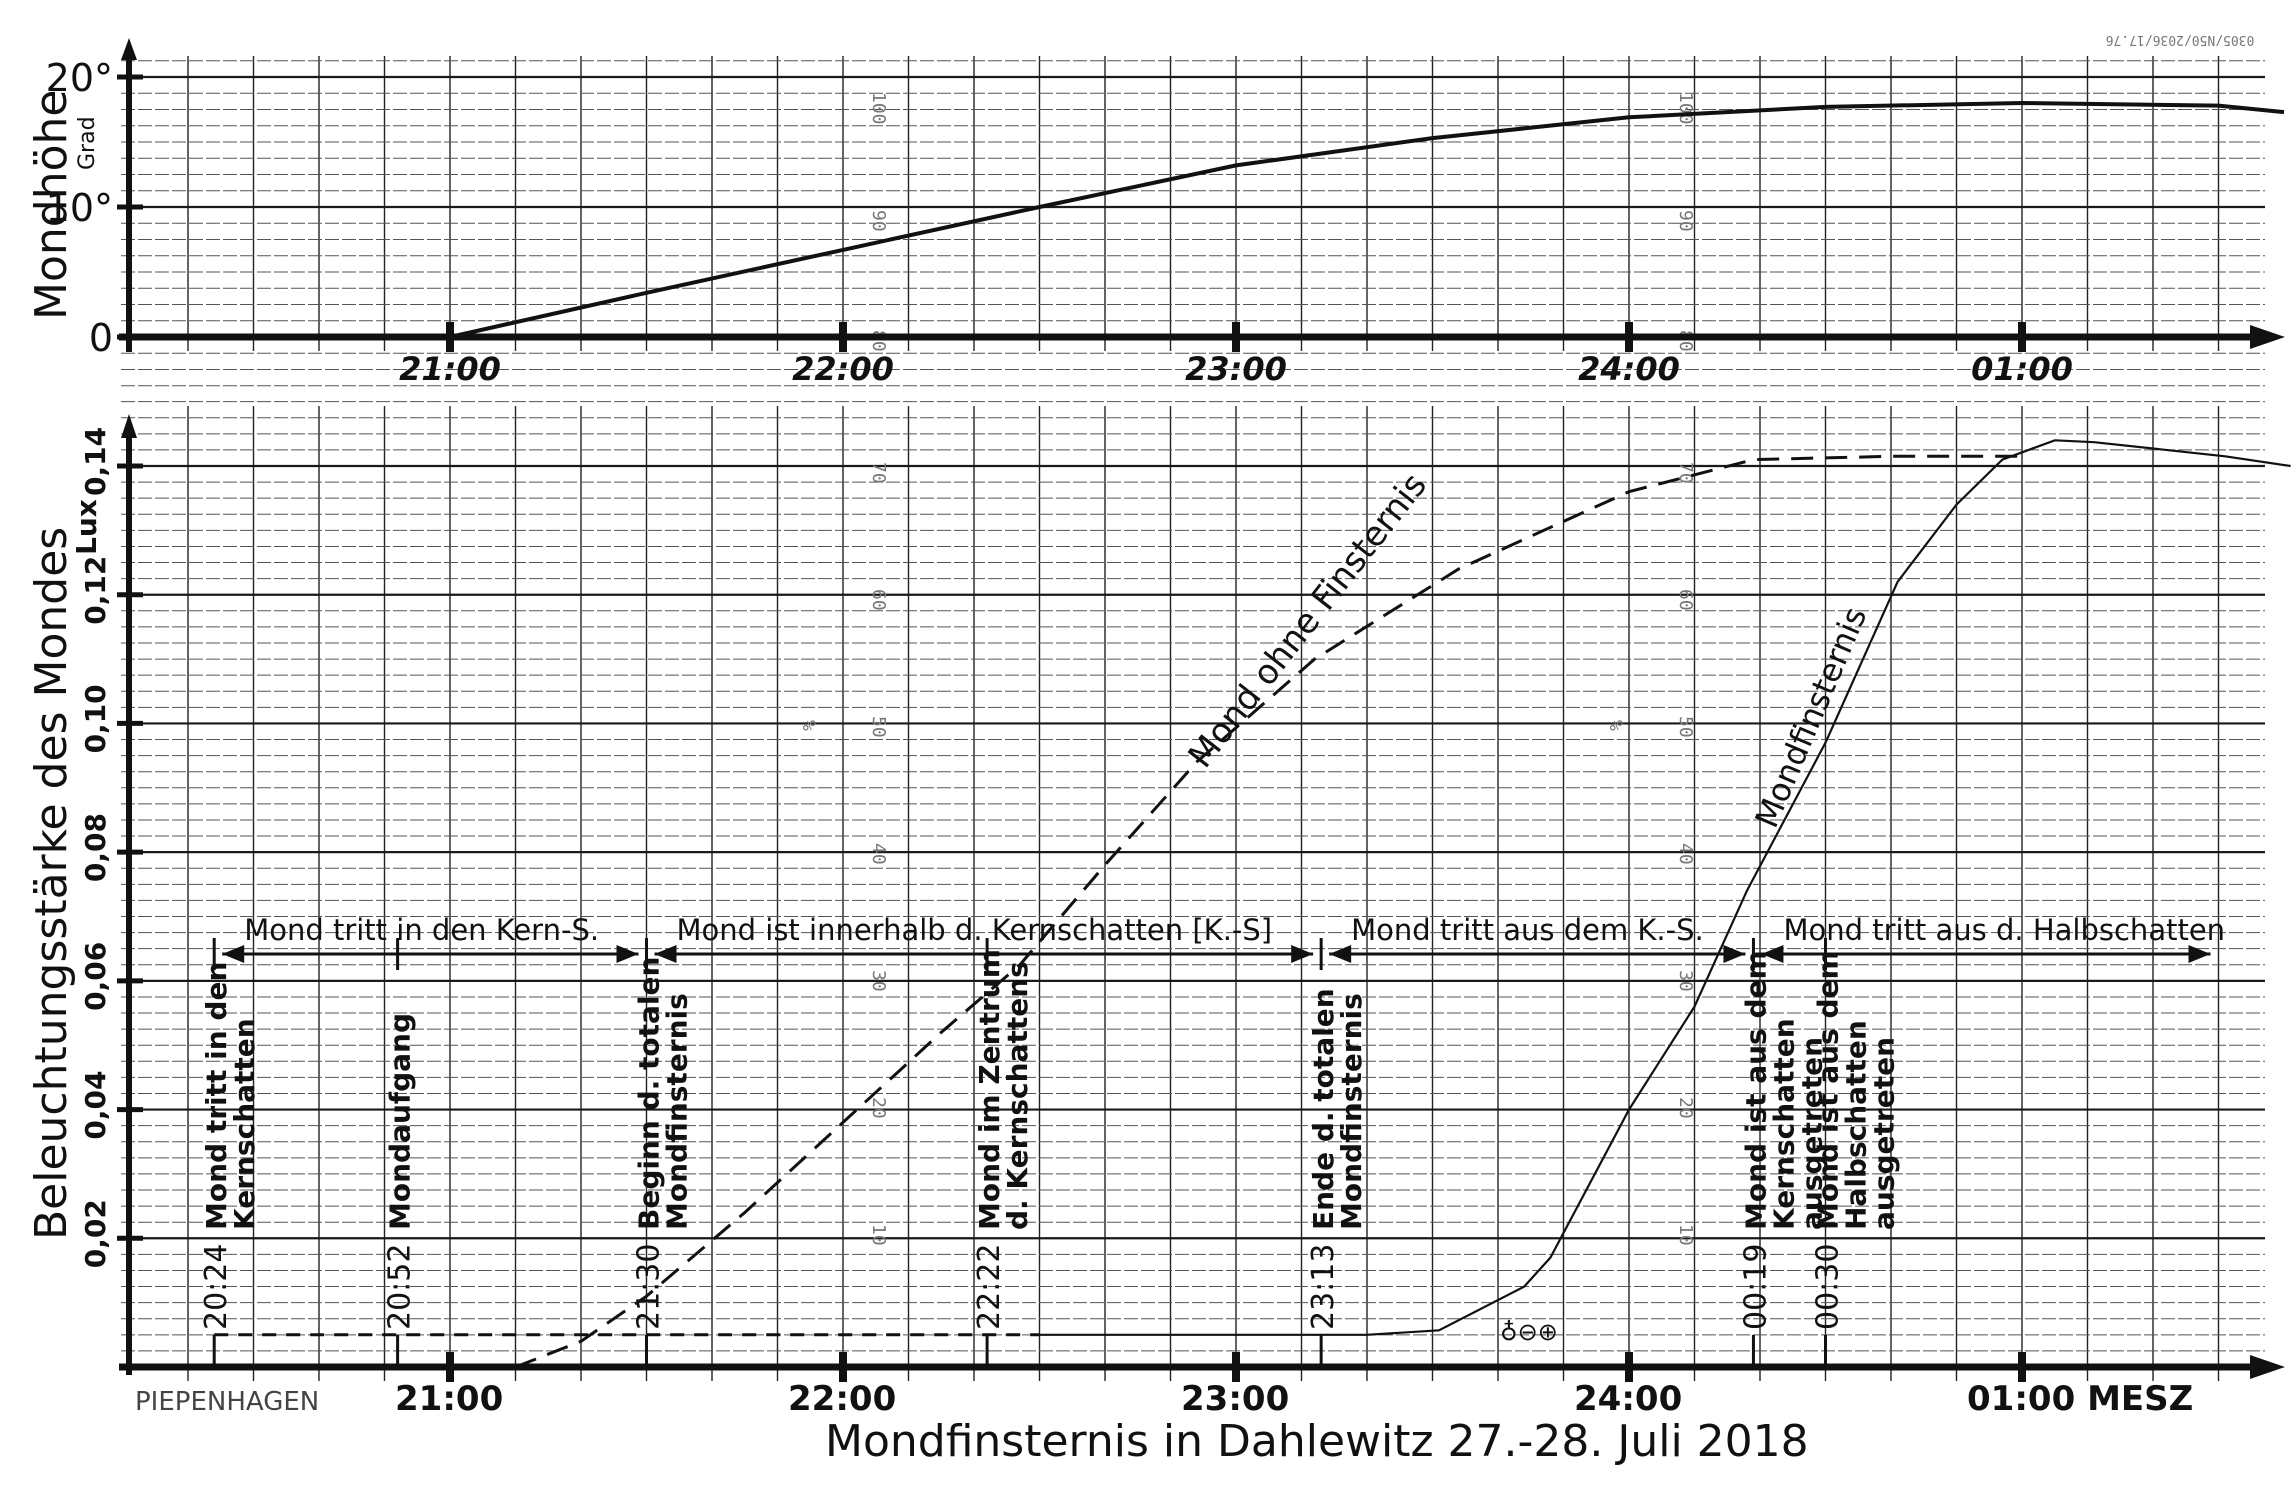  What do you see at coordinates (1856, 1125) in the screenshot?
I see `event-label: Halbschatten` at bounding box center [1856, 1125].